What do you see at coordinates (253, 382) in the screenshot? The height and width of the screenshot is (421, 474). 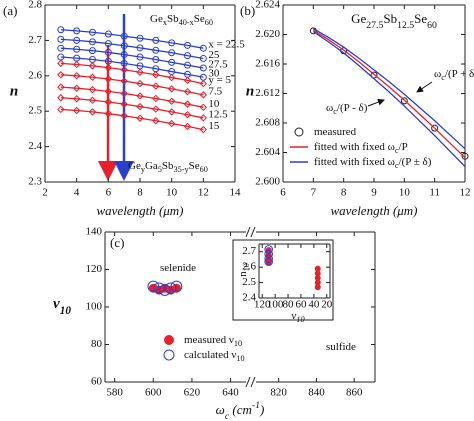 I see `axis-break` at bounding box center [253, 382].